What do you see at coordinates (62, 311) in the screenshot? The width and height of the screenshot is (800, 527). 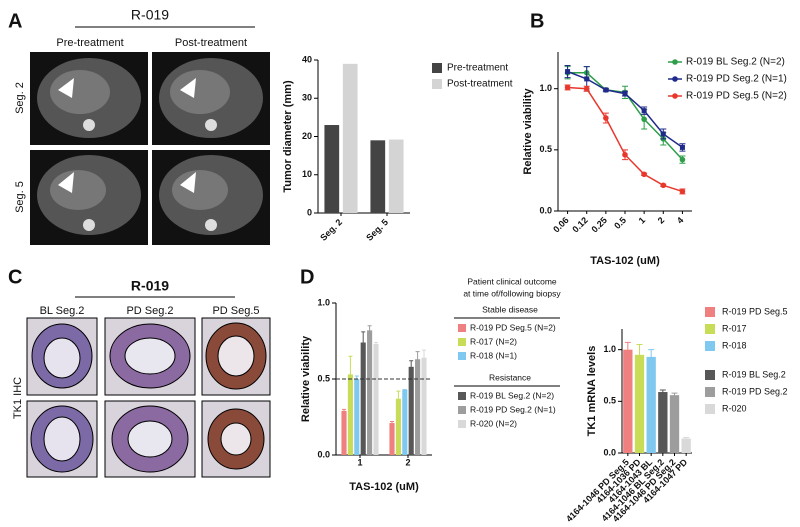 I see `column-label: BL Seg.2` at bounding box center [62, 311].